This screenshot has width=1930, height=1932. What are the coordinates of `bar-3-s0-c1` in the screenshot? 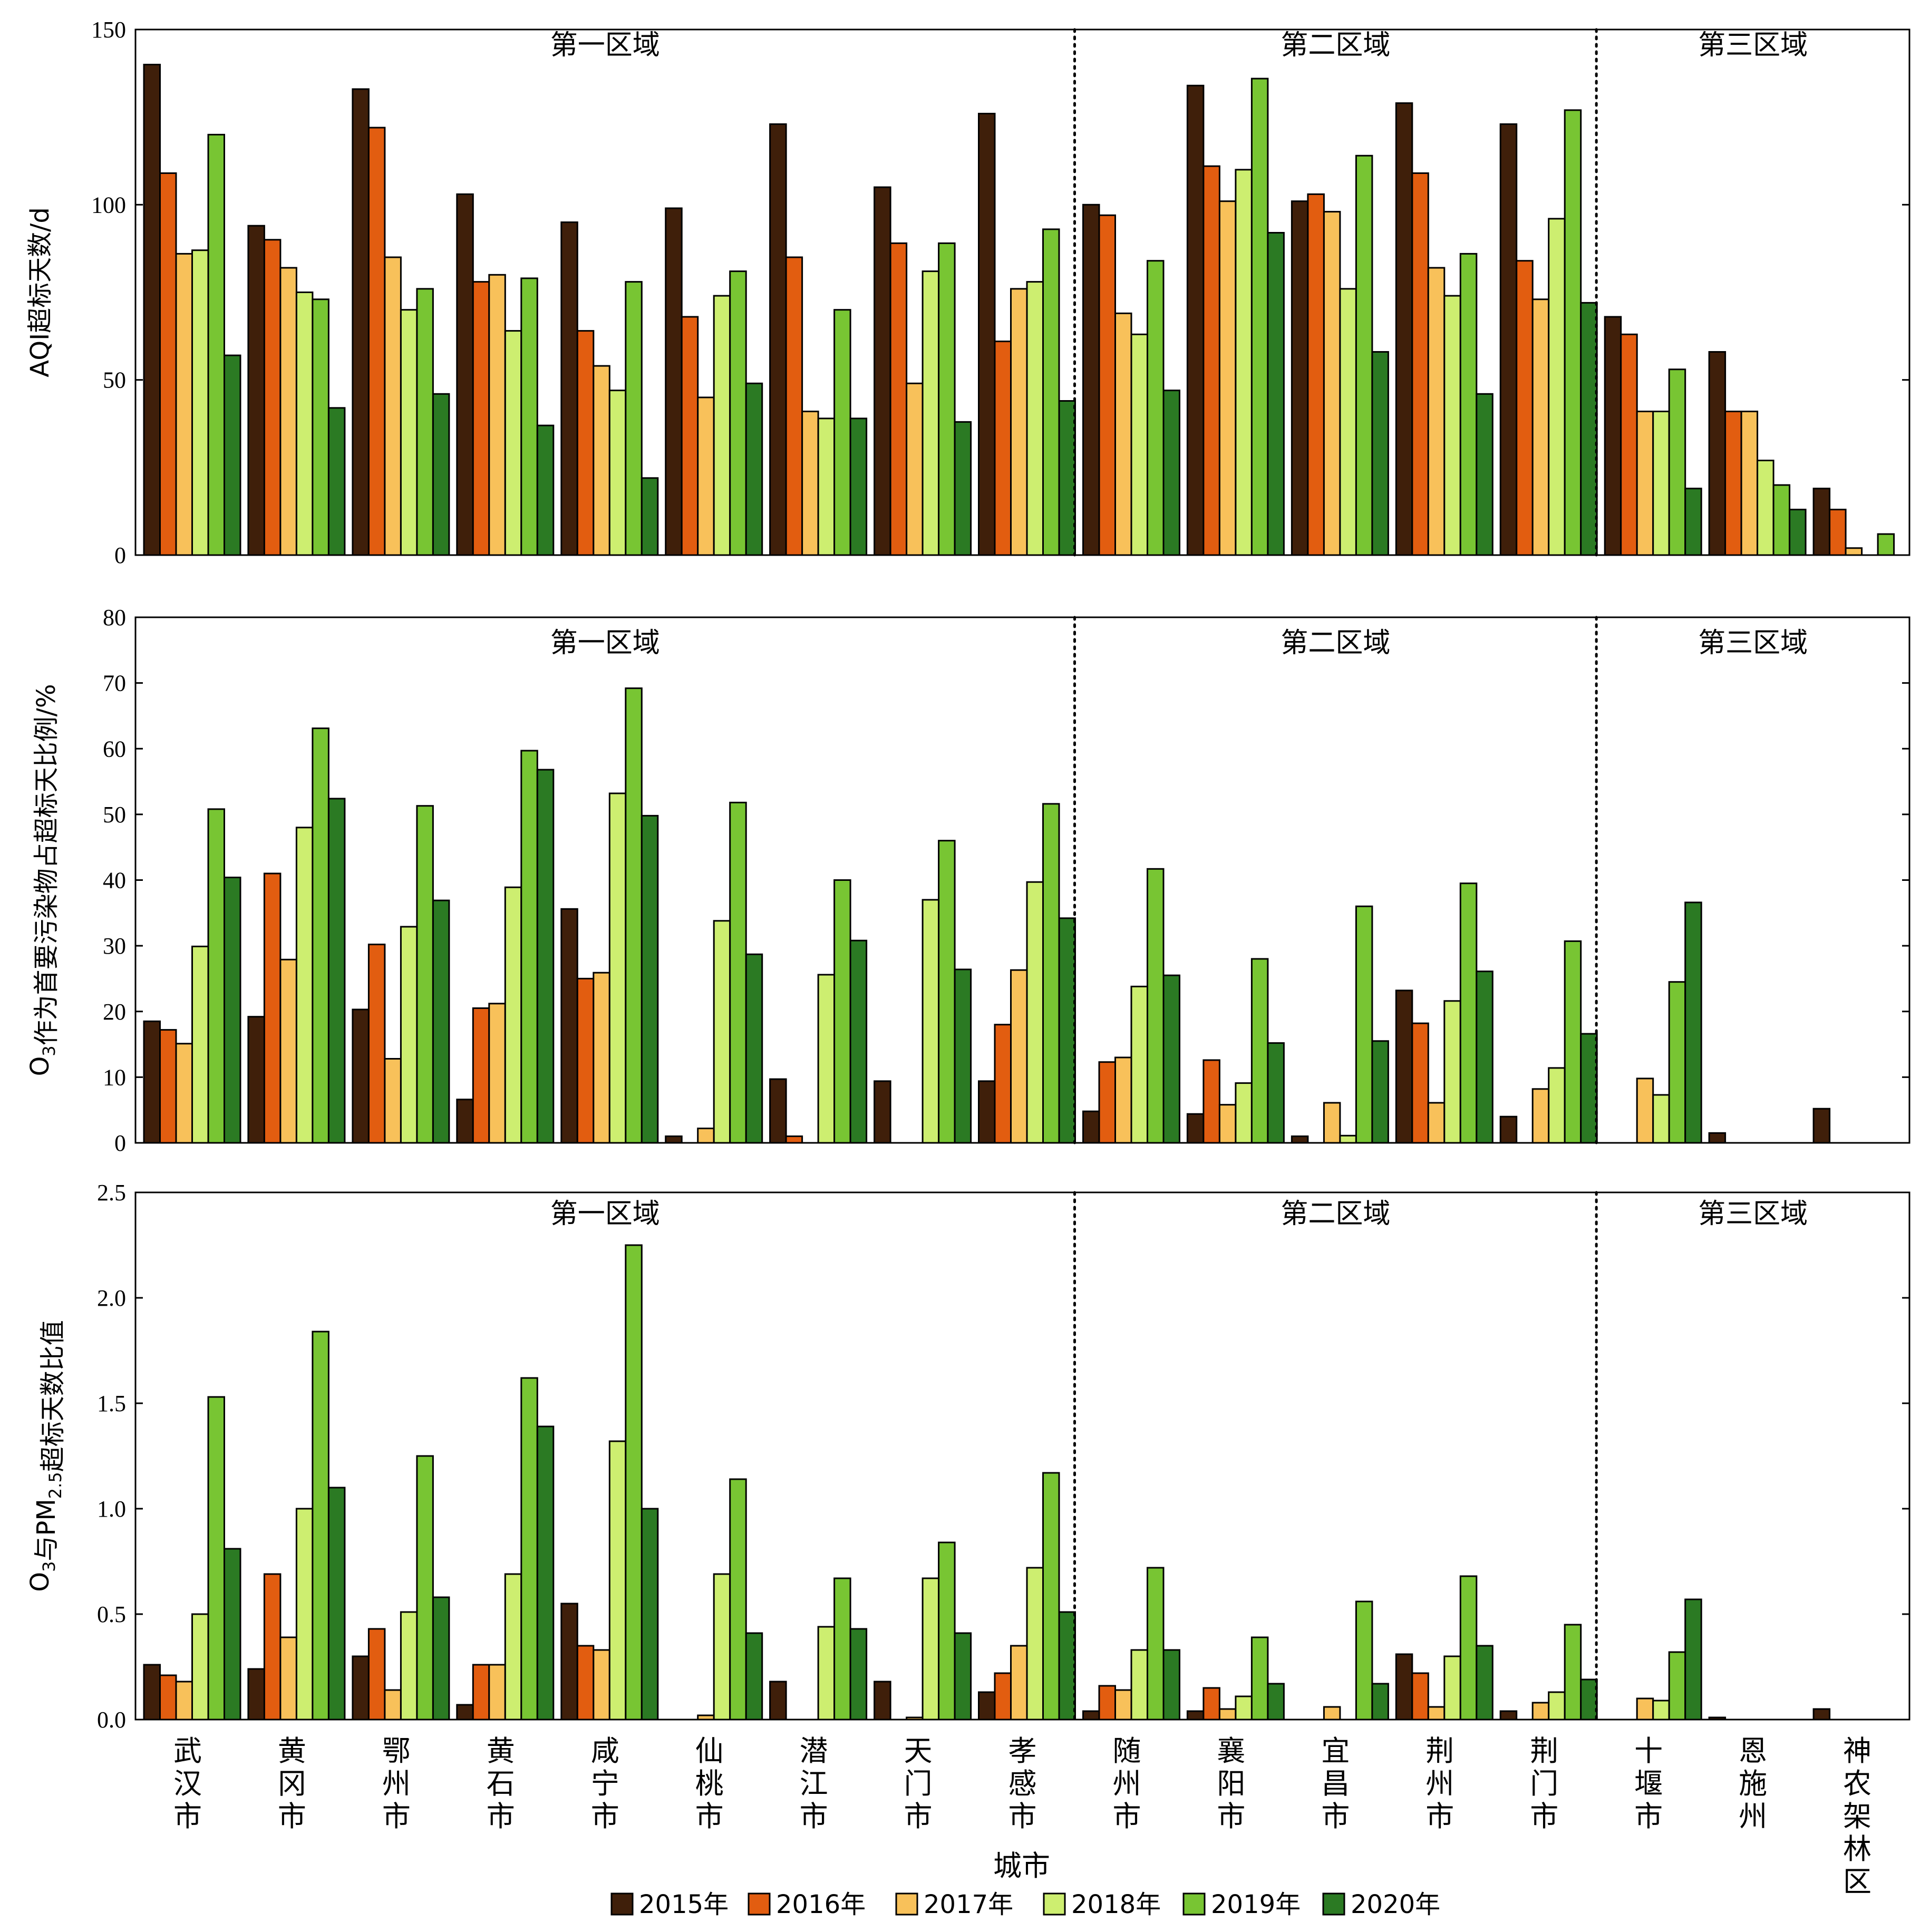 It's located at (256, 1695).